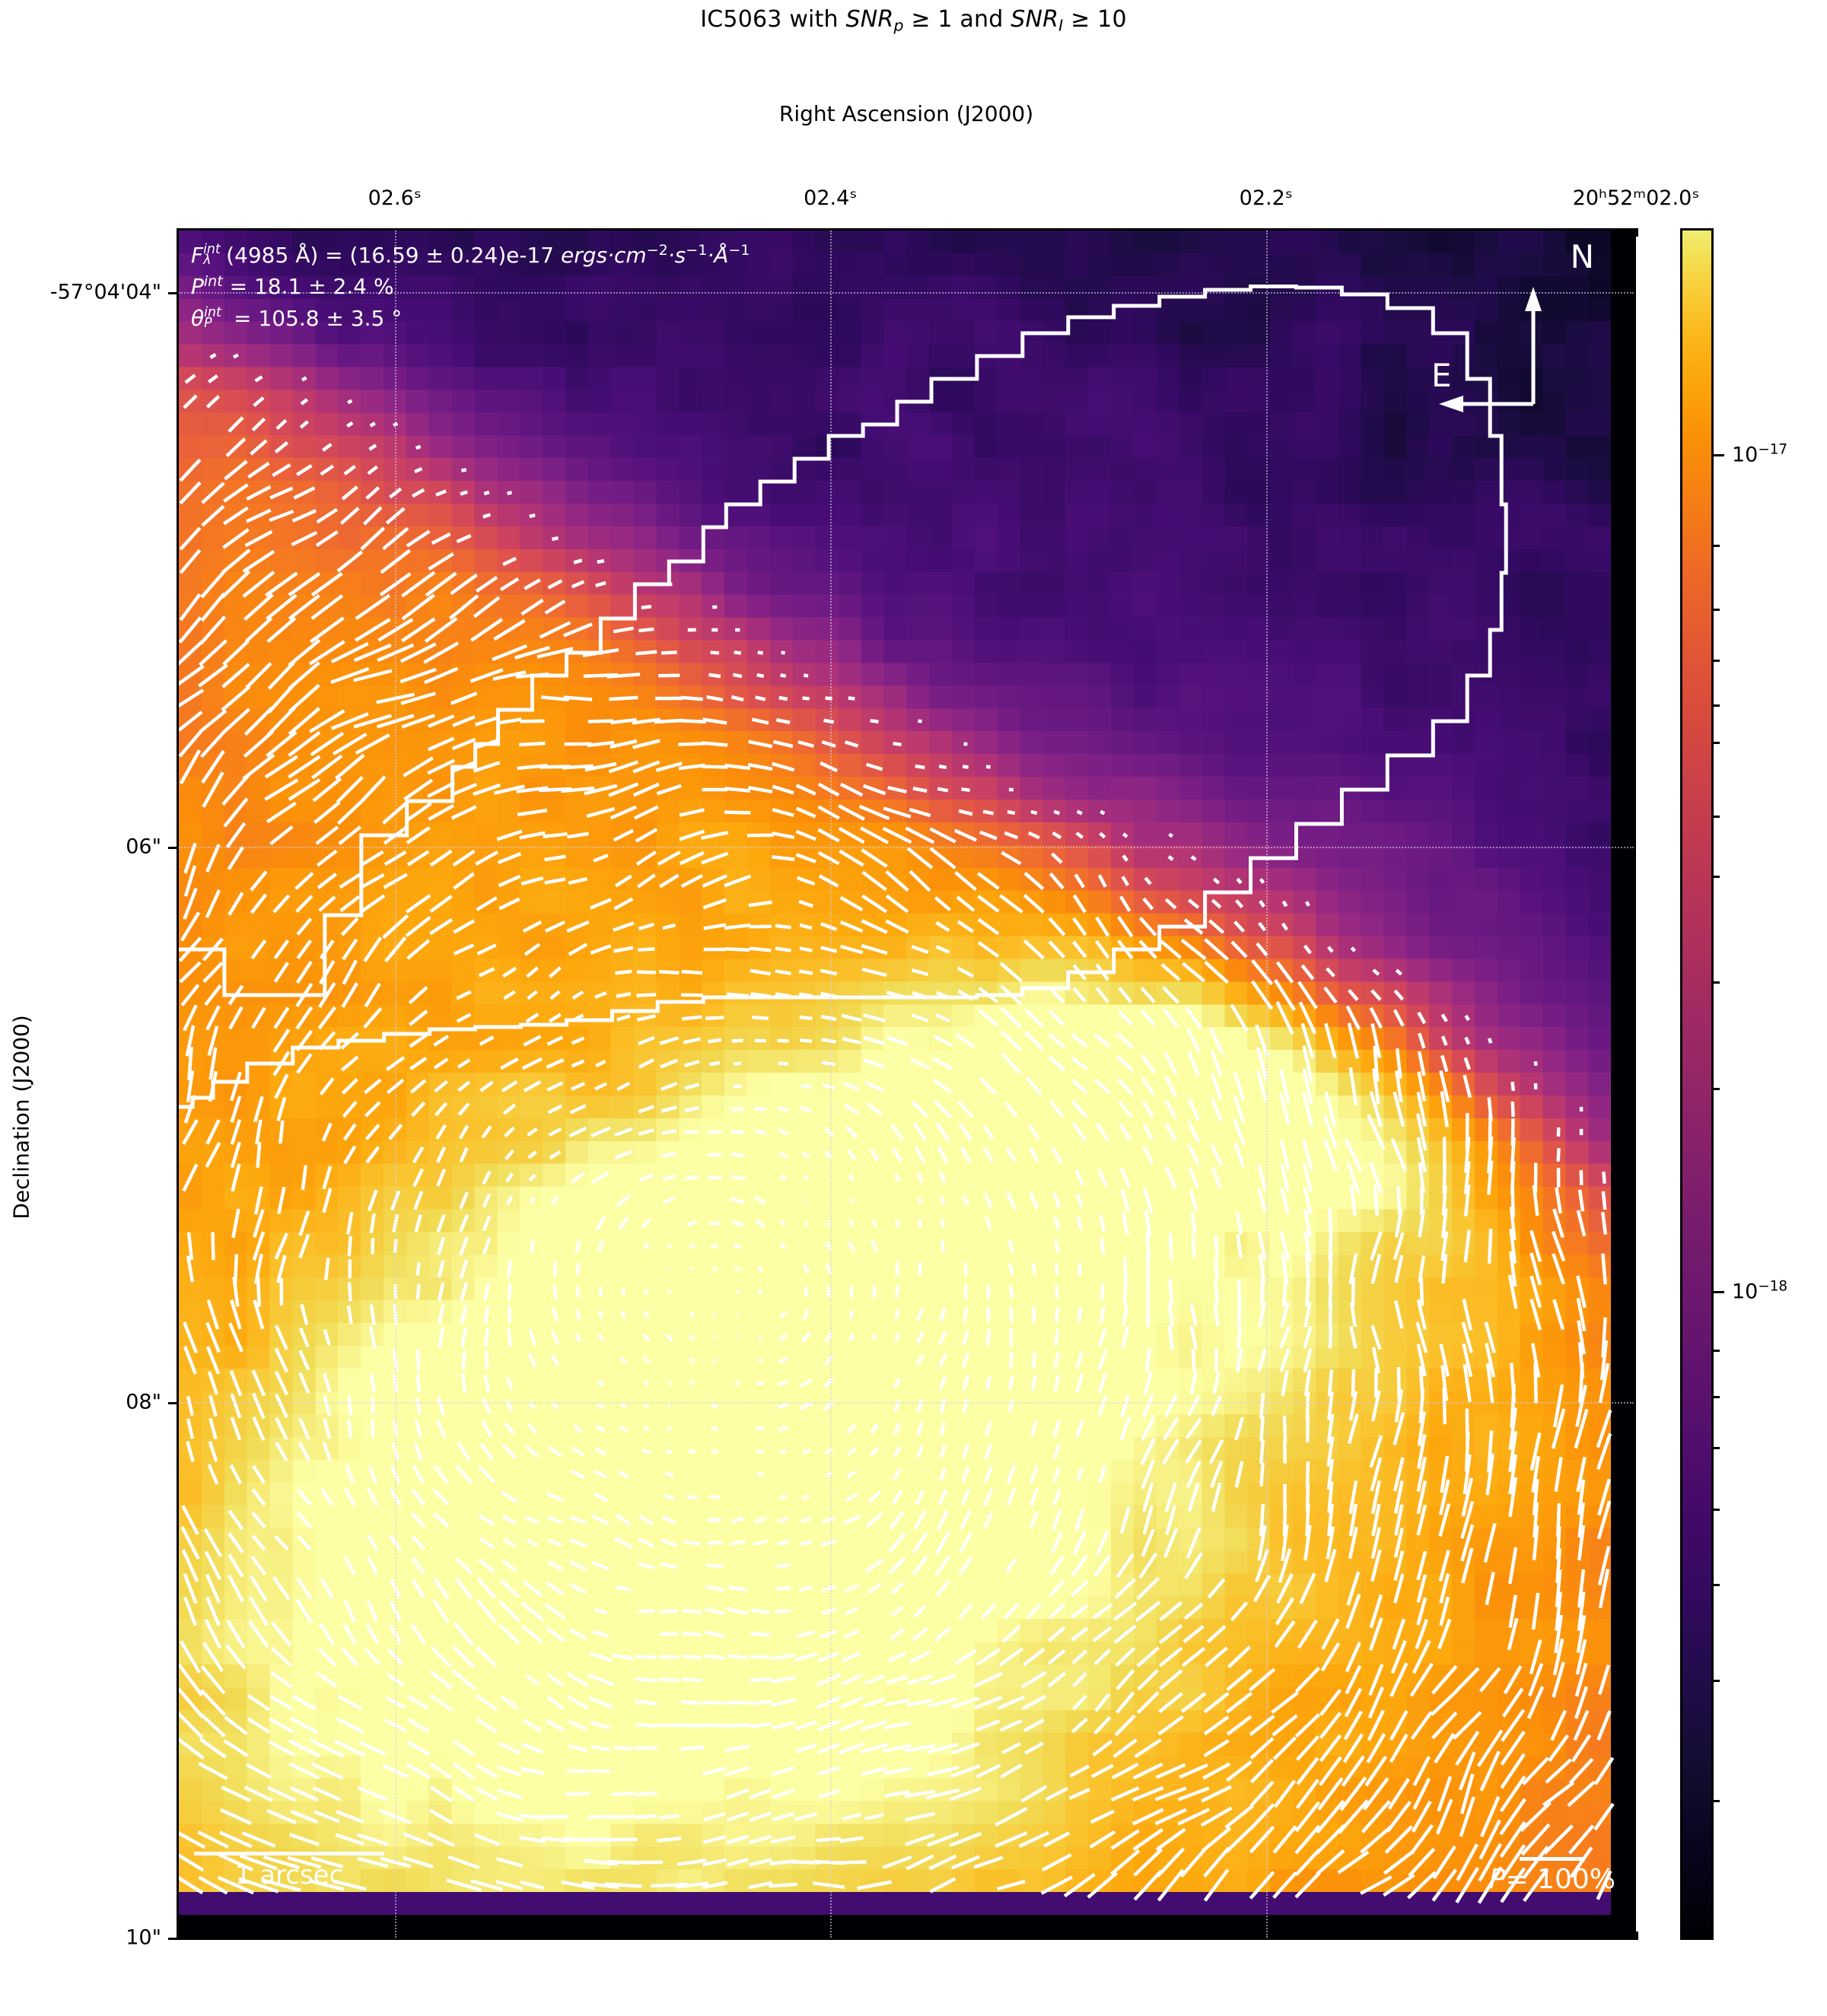  What do you see at coordinates (1490, 349) in the screenshot?
I see `compass-arrows-icon` at bounding box center [1490, 349].